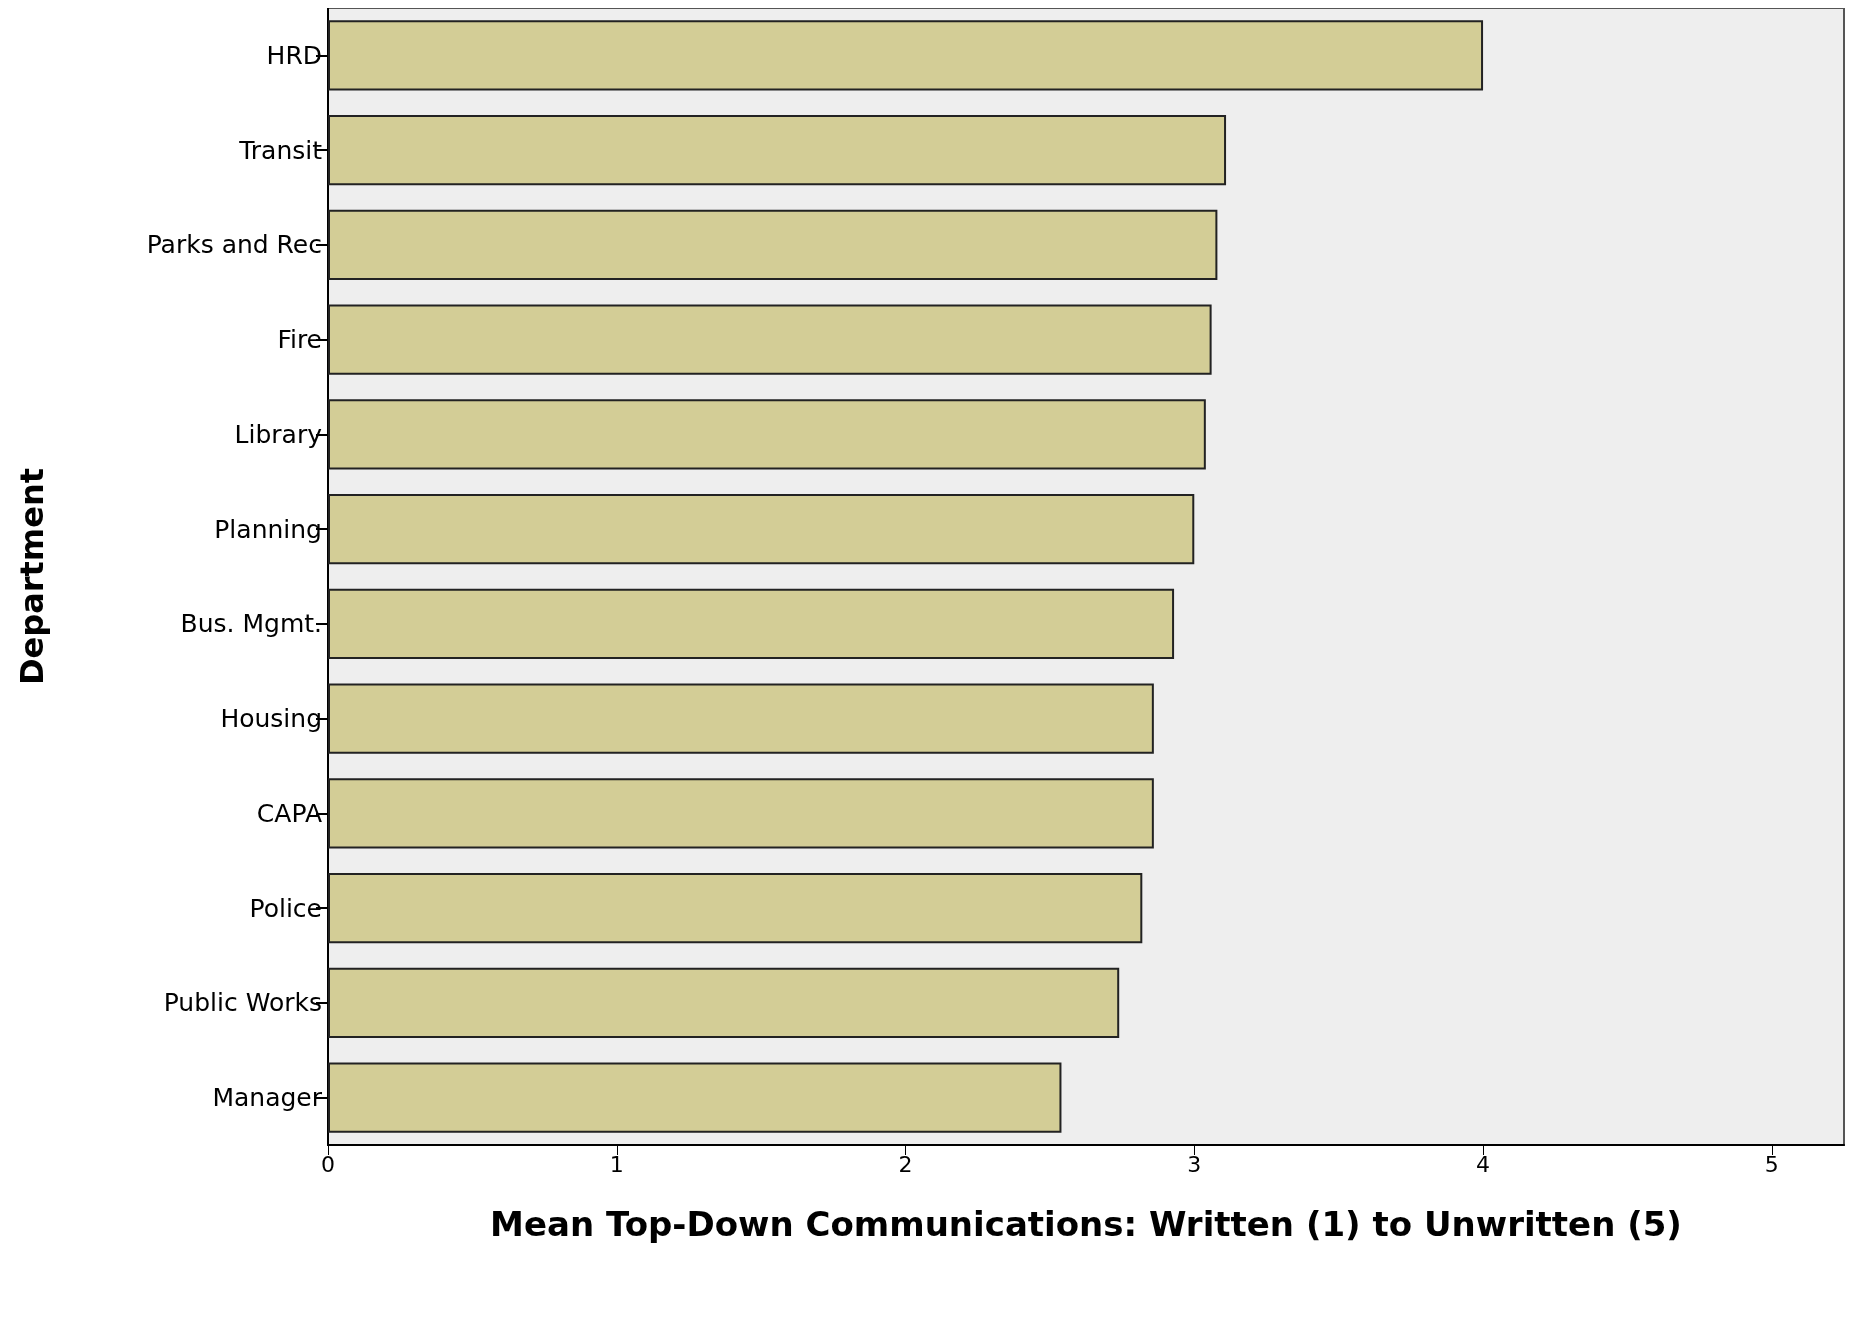  Describe the element at coordinates (32, 576) in the screenshot. I see `y-axis-title: Department` at that location.